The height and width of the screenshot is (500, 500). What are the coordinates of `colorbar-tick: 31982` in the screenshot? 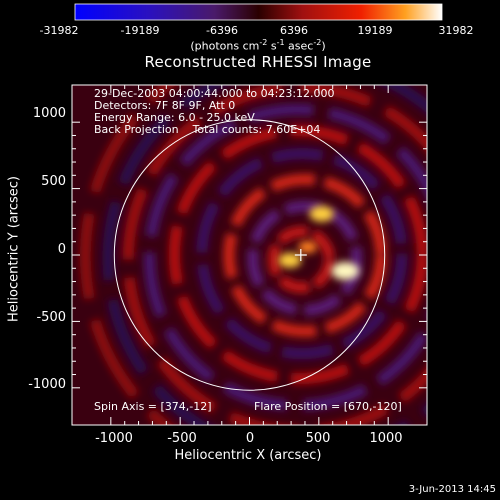 It's located at (456, 30).